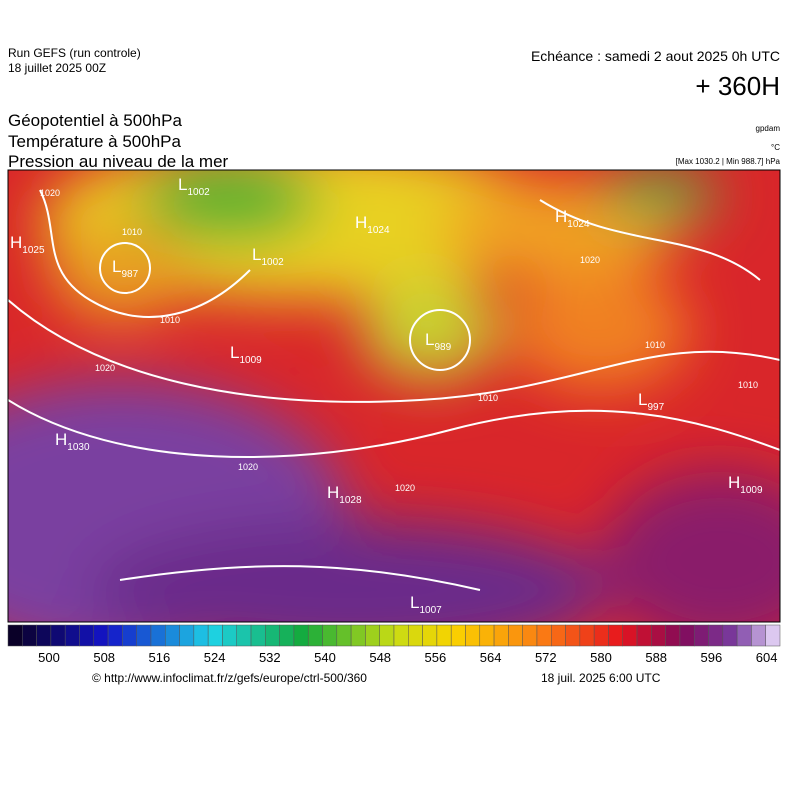  Describe the element at coordinates (728, 161) in the screenshot. I see `unit: [Max 1030.2 | Min 988.7] hPa` at that location.